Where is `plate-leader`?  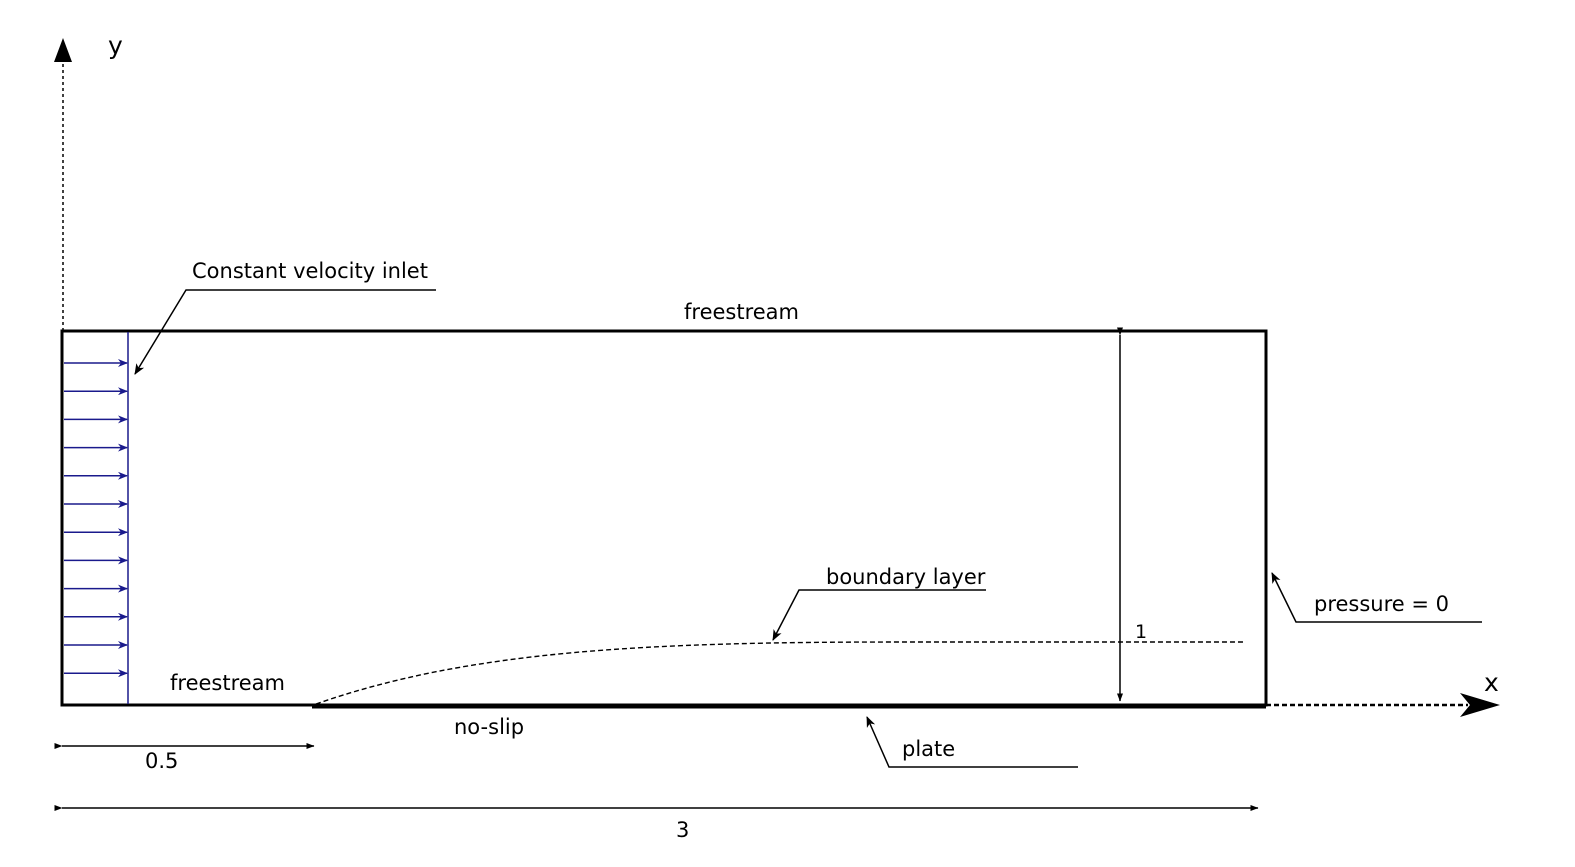
plate-leader is located at coordinates (972, 742).